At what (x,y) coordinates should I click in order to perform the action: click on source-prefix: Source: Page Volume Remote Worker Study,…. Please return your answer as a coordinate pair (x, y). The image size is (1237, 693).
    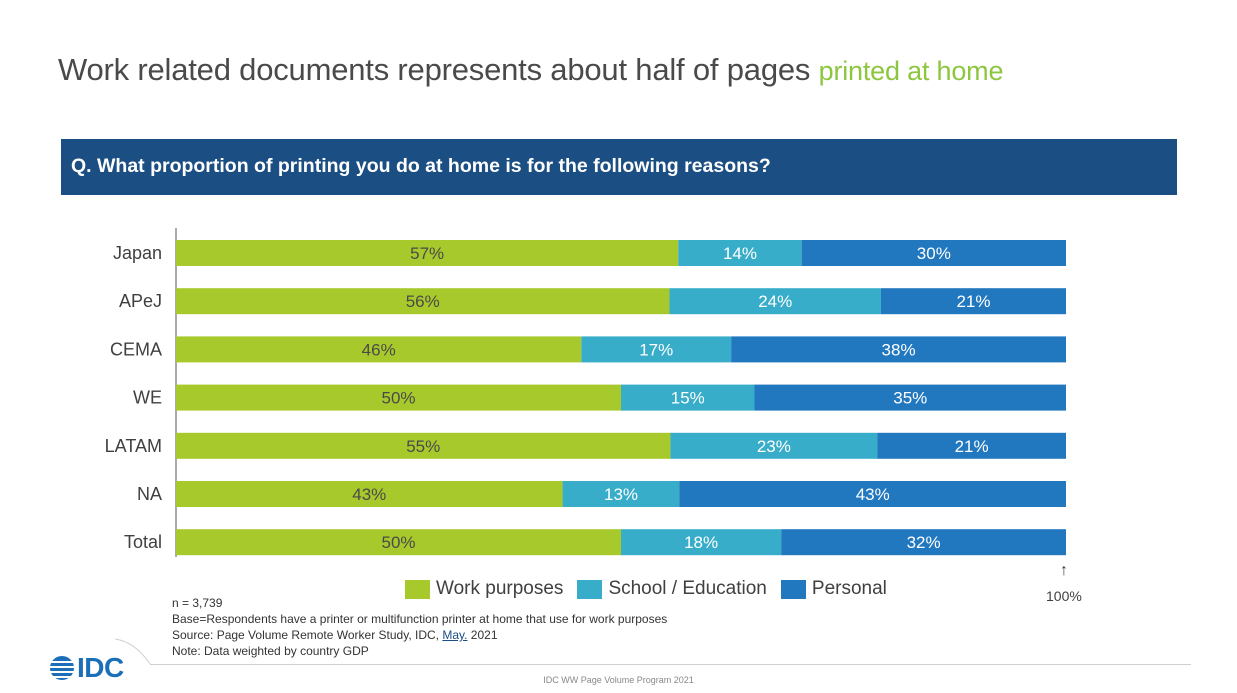
    Looking at the image, I should click on (307, 635).